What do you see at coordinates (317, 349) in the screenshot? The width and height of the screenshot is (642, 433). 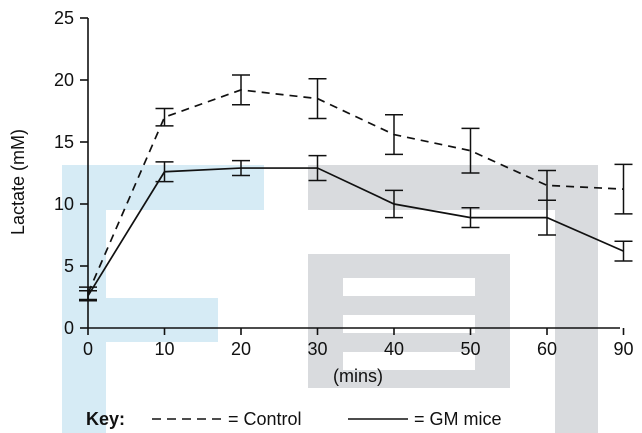 I see `x-tick-label: 30` at bounding box center [317, 349].